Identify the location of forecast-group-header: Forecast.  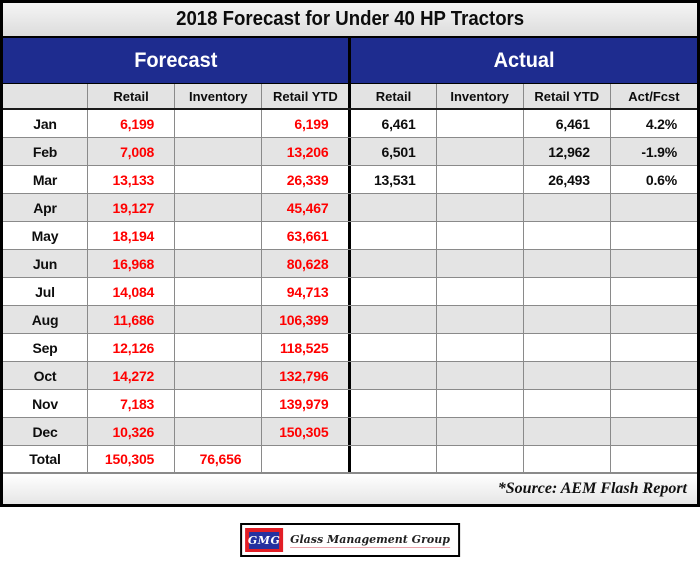
(176, 60).